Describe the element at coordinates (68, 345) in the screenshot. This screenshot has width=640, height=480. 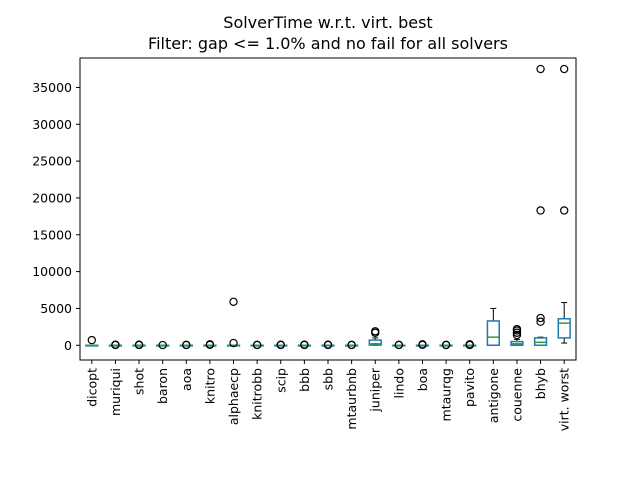
I see `y-tick-label: 0` at that location.